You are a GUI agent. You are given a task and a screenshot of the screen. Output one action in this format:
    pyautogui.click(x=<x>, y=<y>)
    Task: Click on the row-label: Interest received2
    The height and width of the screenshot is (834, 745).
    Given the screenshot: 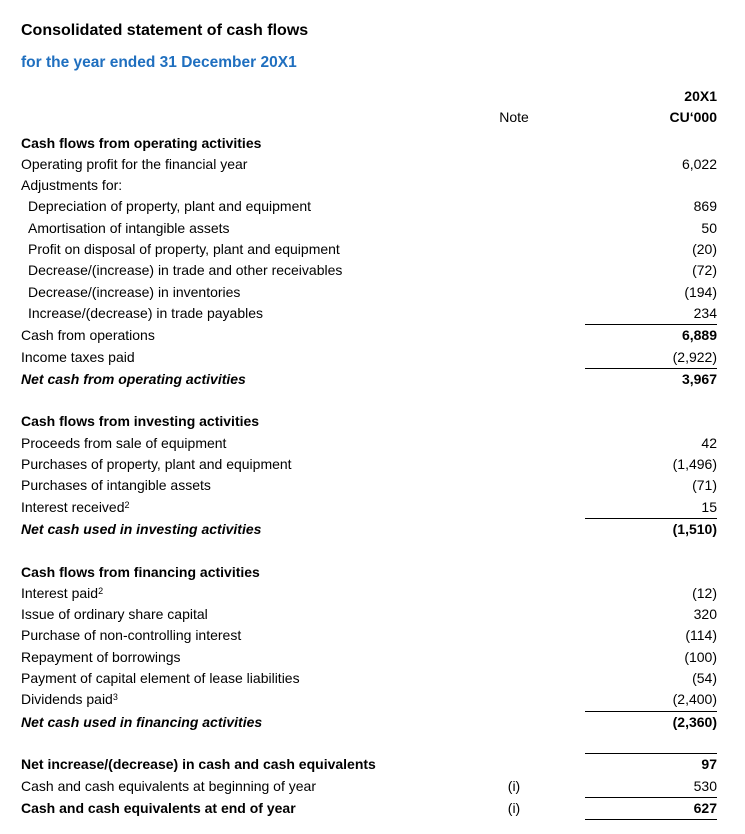 What is the action you would take?
    pyautogui.click(x=75, y=506)
    